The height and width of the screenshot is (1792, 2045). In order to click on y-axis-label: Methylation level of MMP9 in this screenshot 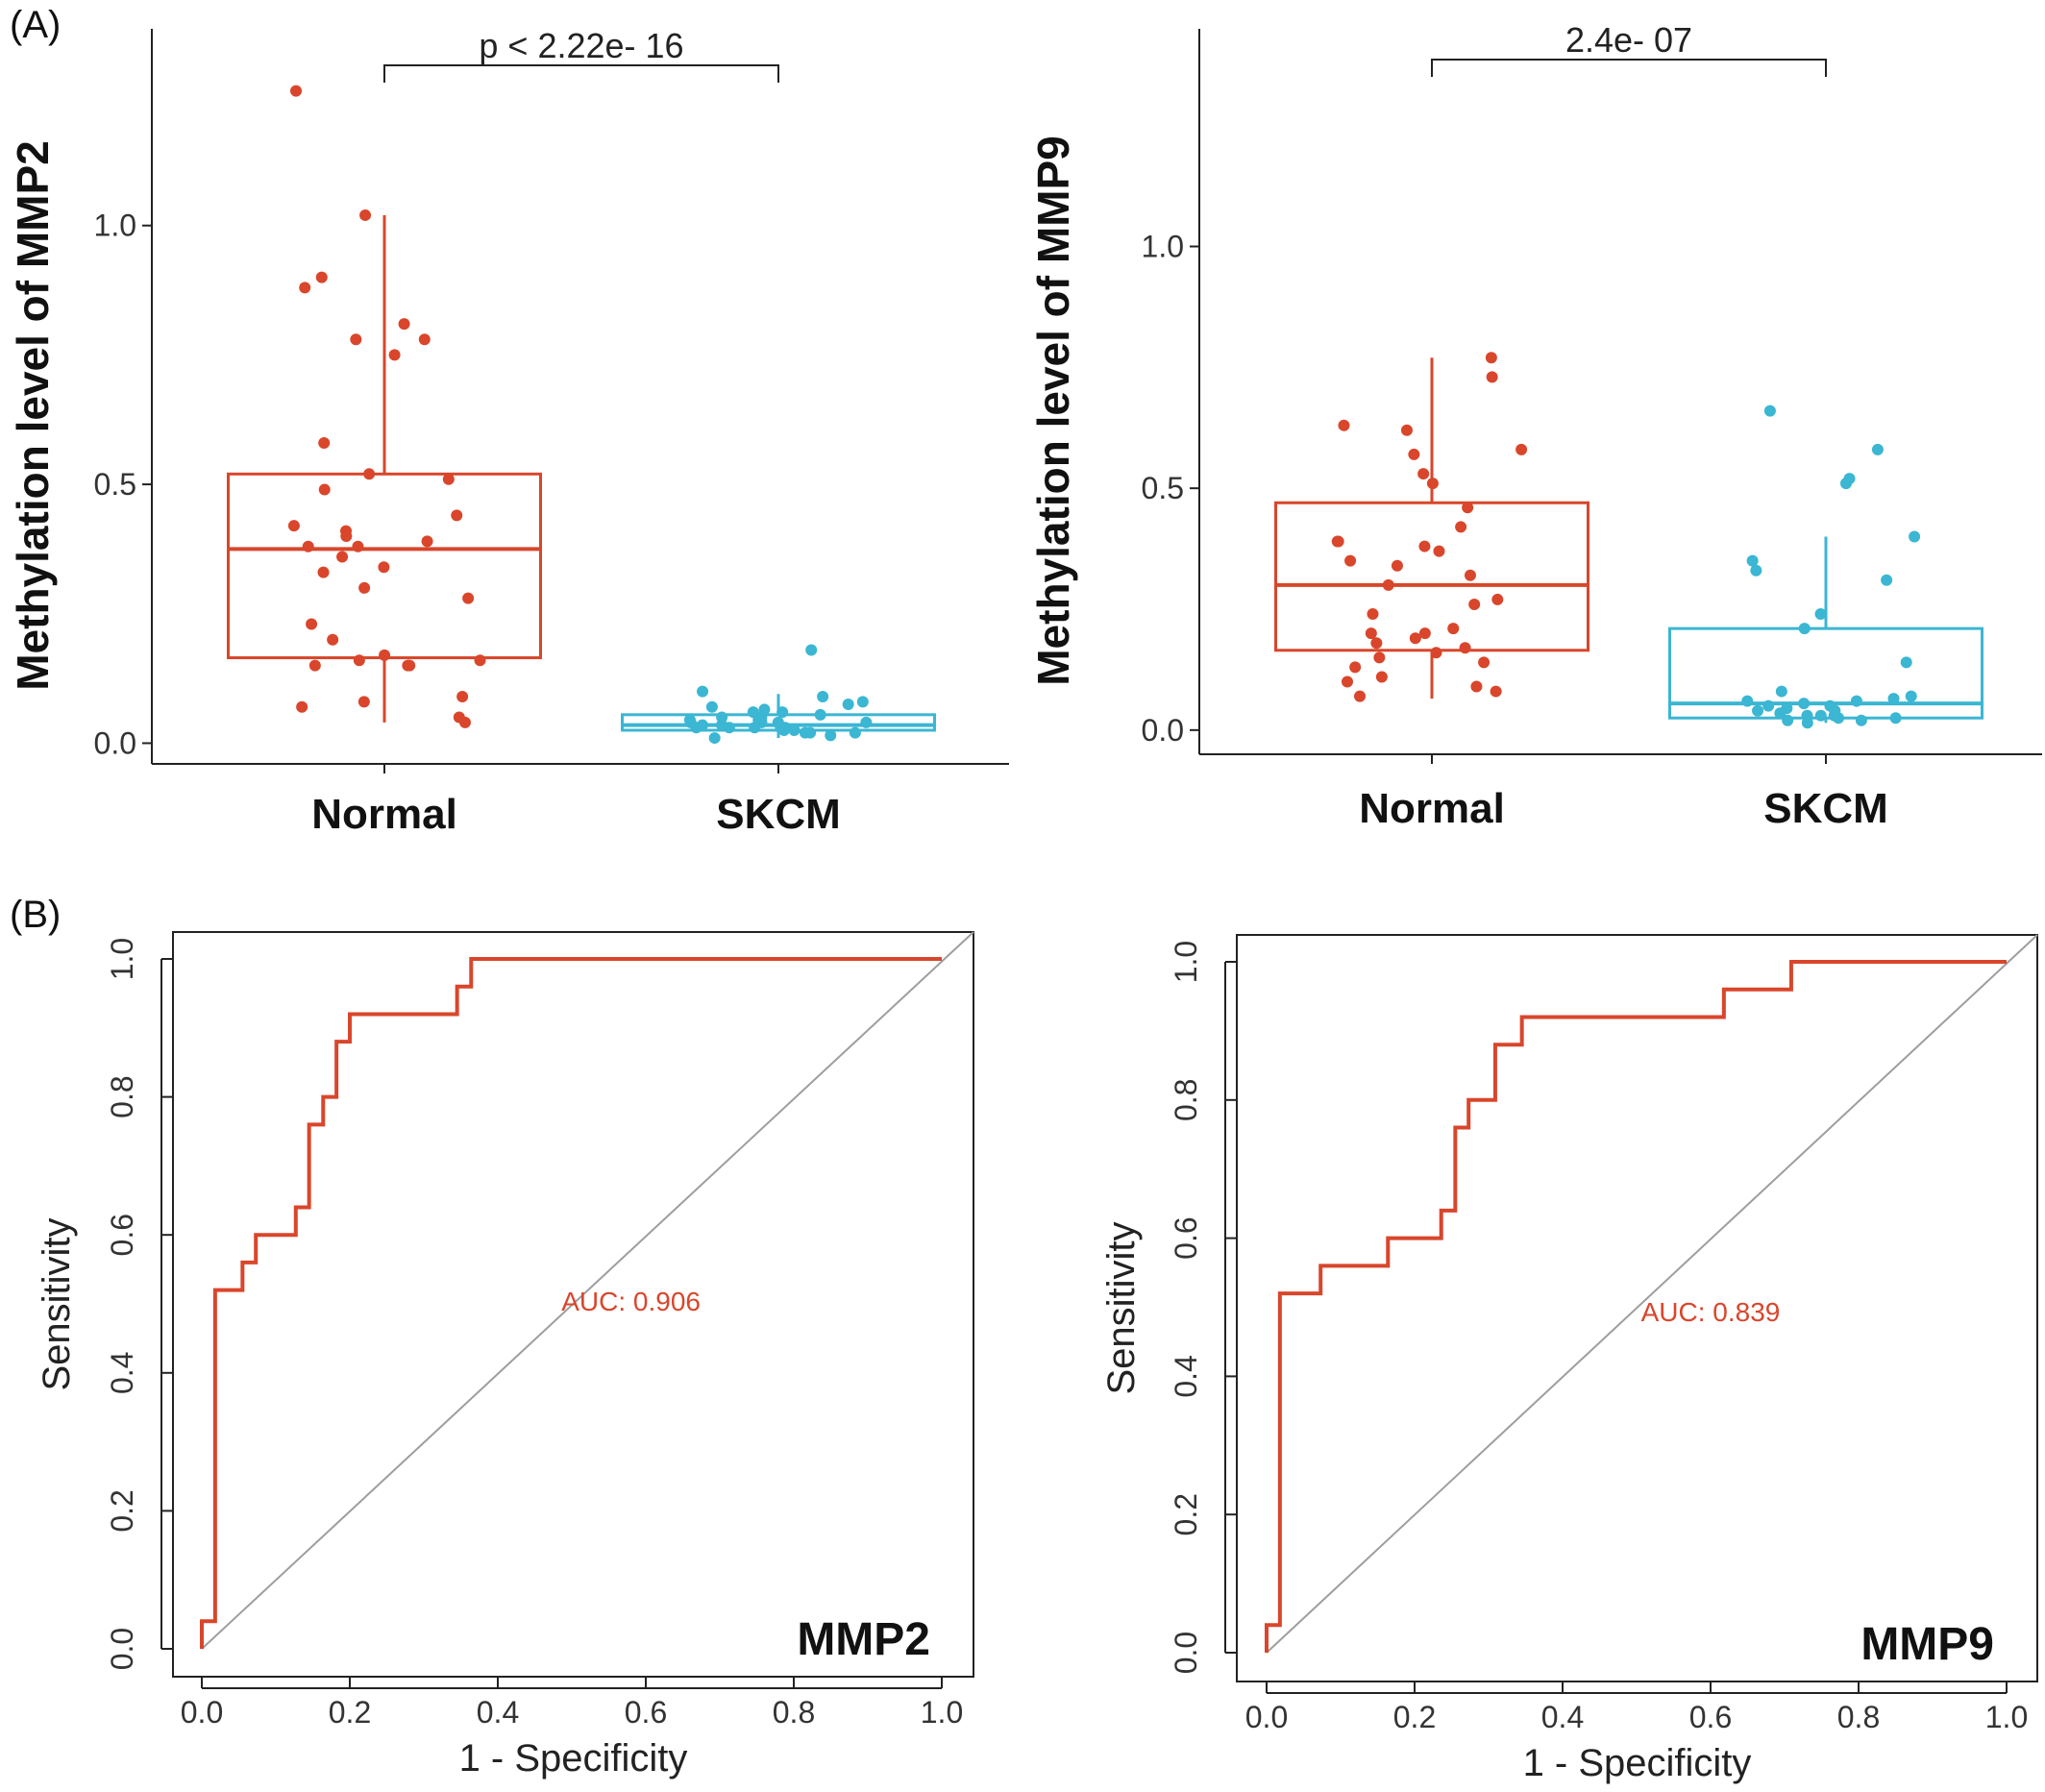, I will do `click(1053, 411)`.